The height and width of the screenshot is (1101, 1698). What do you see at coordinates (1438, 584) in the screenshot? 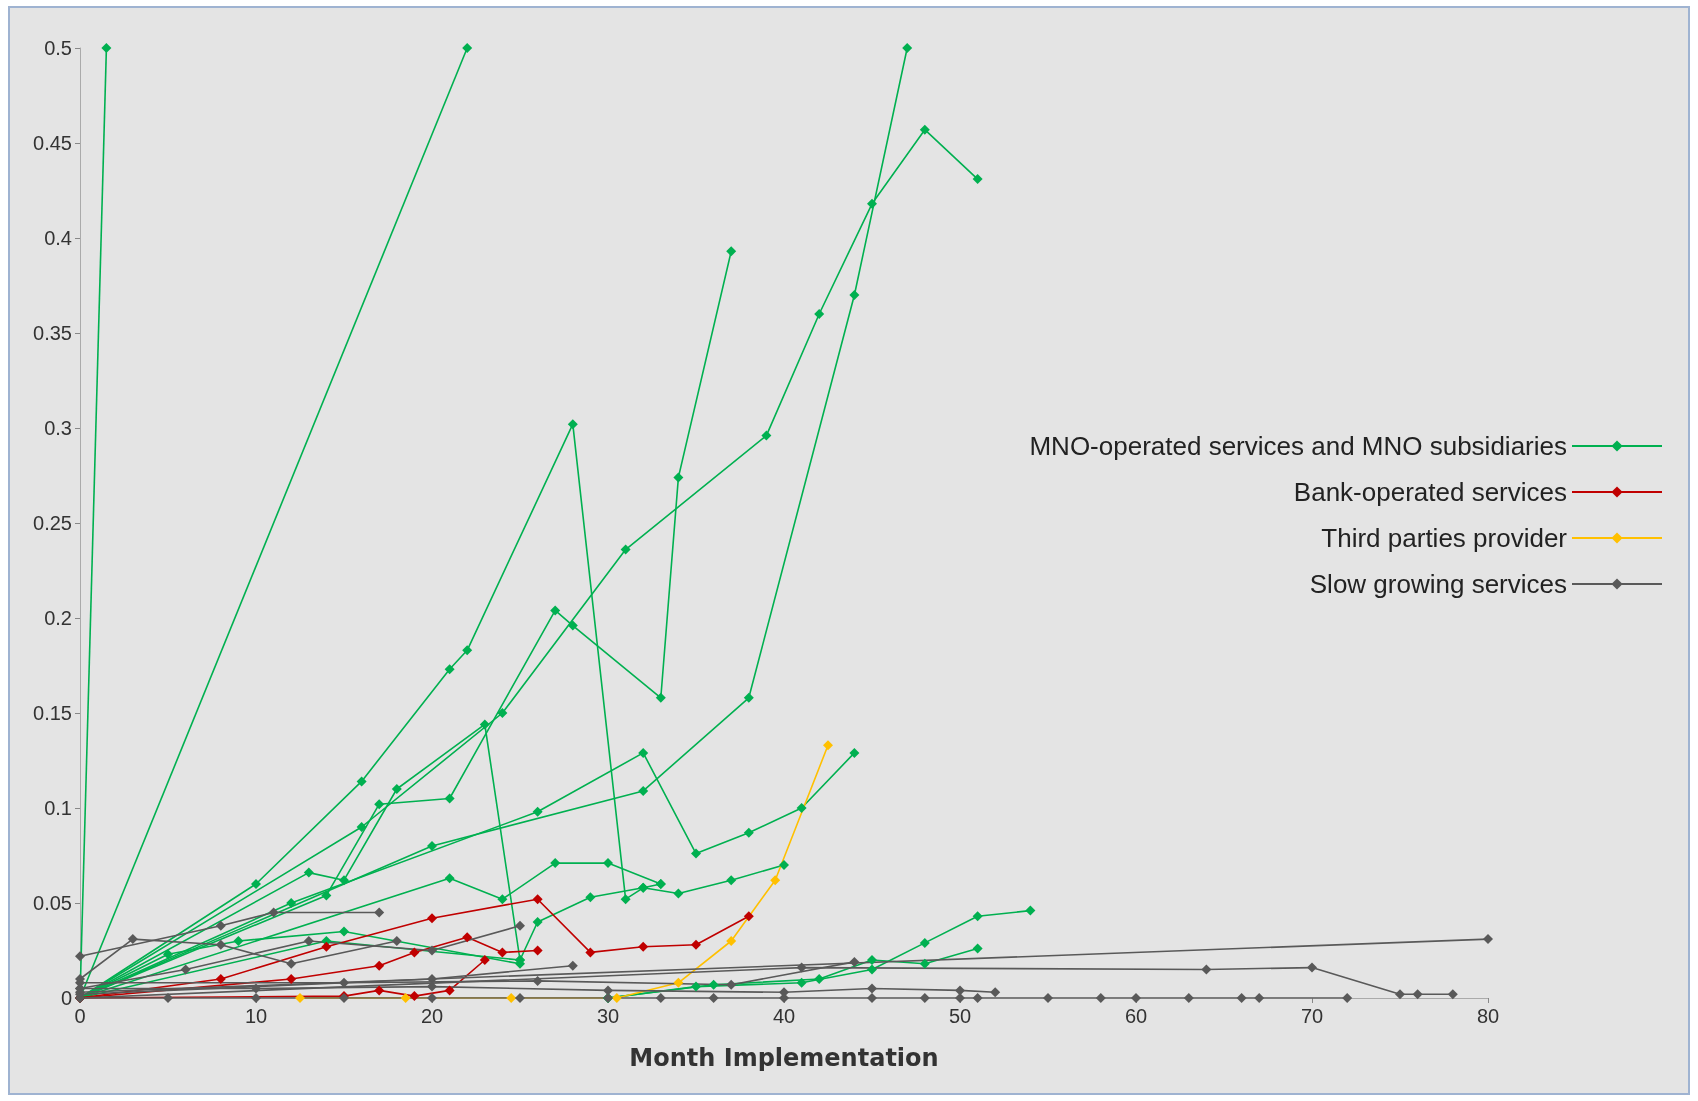
I see `legend-label: Slow growing services` at bounding box center [1438, 584].